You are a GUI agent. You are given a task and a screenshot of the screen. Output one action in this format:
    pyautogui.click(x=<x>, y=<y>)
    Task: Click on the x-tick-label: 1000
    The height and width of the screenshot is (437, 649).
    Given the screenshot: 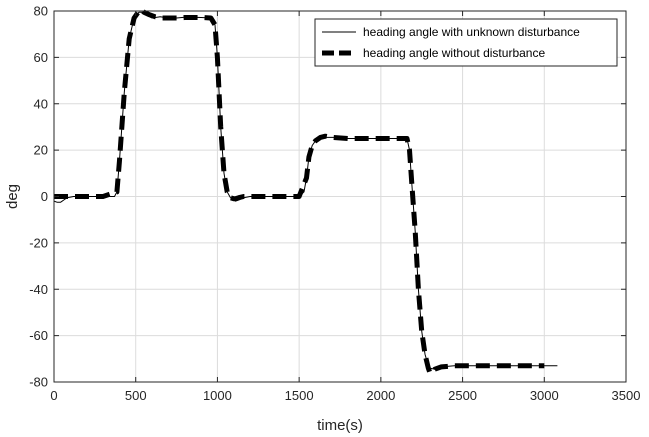 What is the action you would take?
    pyautogui.click(x=217, y=395)
    